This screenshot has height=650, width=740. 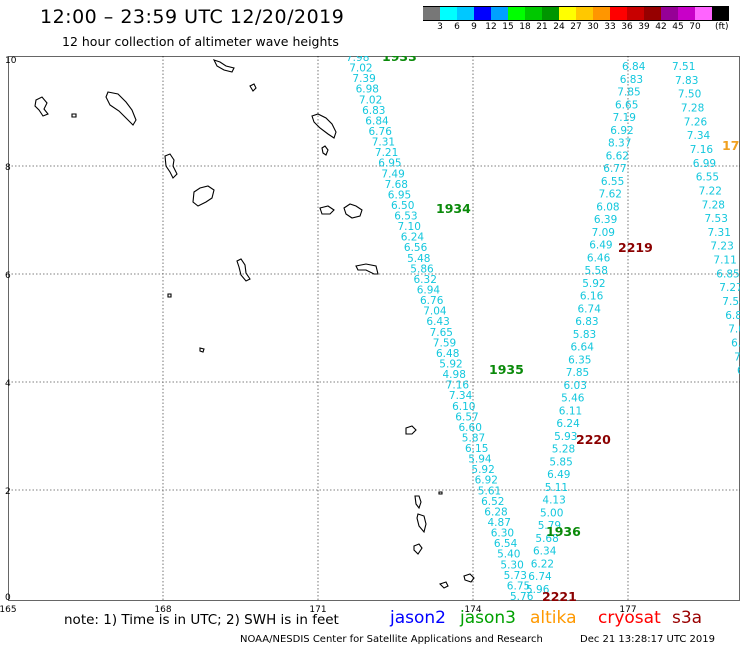 I want to click on swh-value: 6.11, so click(x=570, y=411).